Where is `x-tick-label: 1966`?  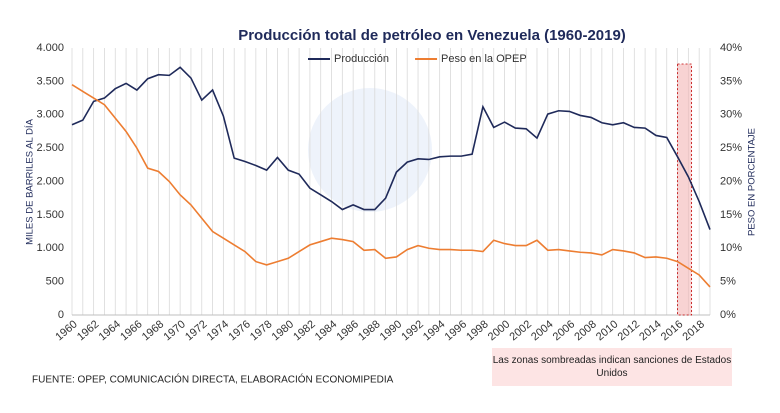
x-tick-label: 1966 is located at coordinates (131, 330).